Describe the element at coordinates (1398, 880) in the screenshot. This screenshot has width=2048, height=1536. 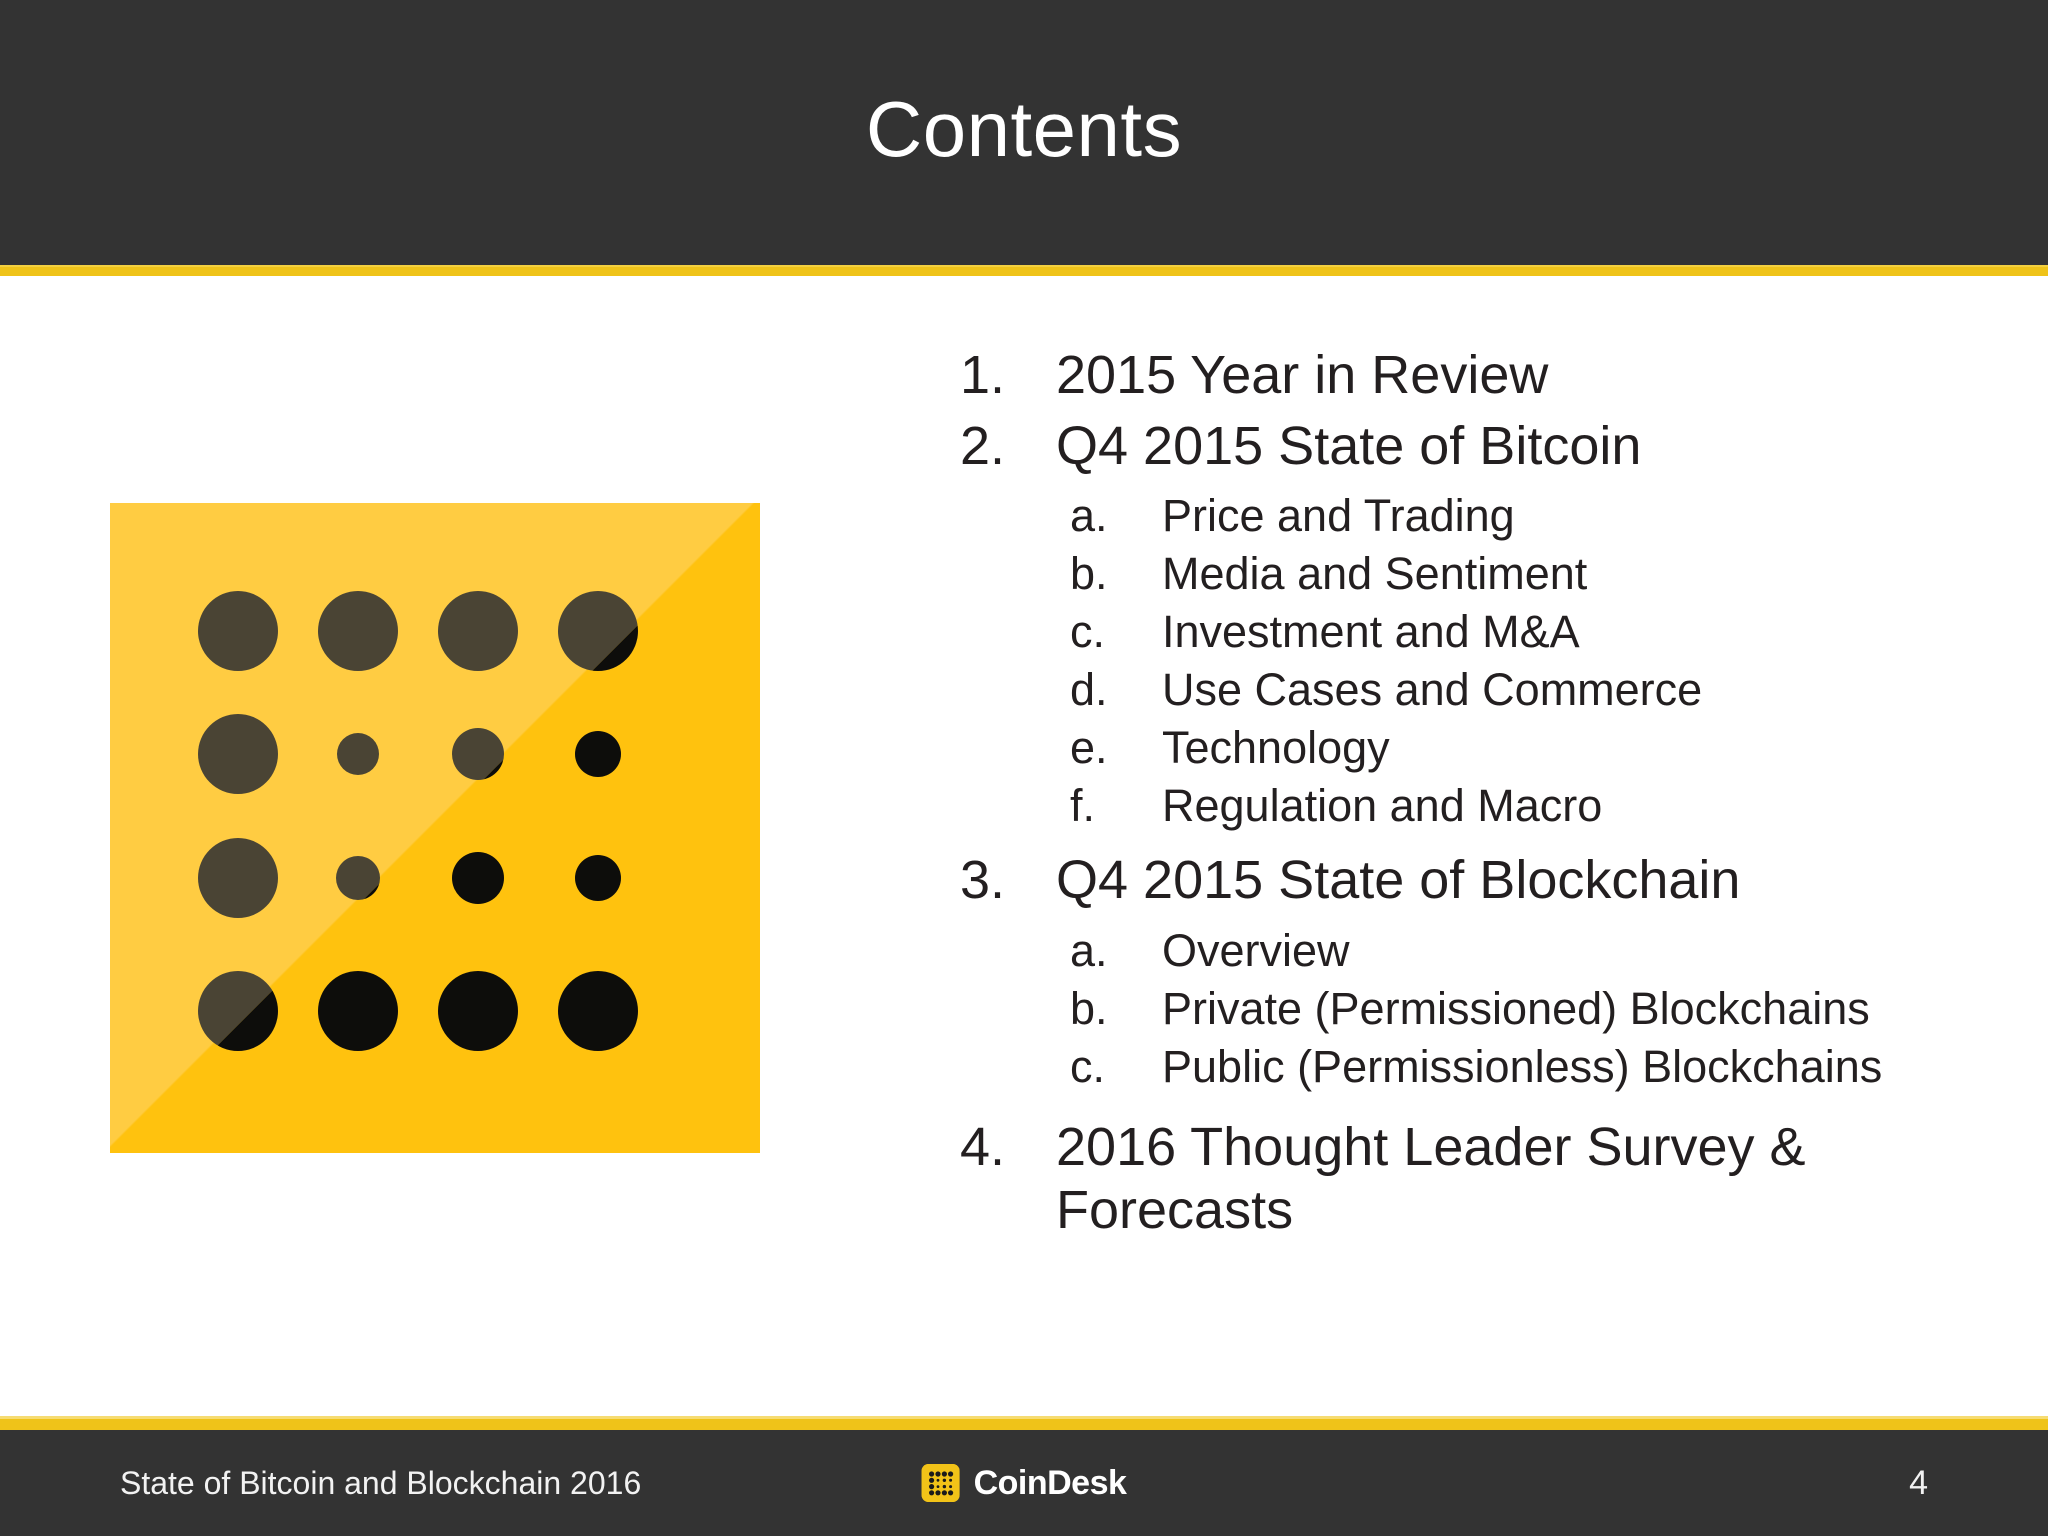
I see `toc-item-3-label: Q4 2015 State of Blockchain` at that location.